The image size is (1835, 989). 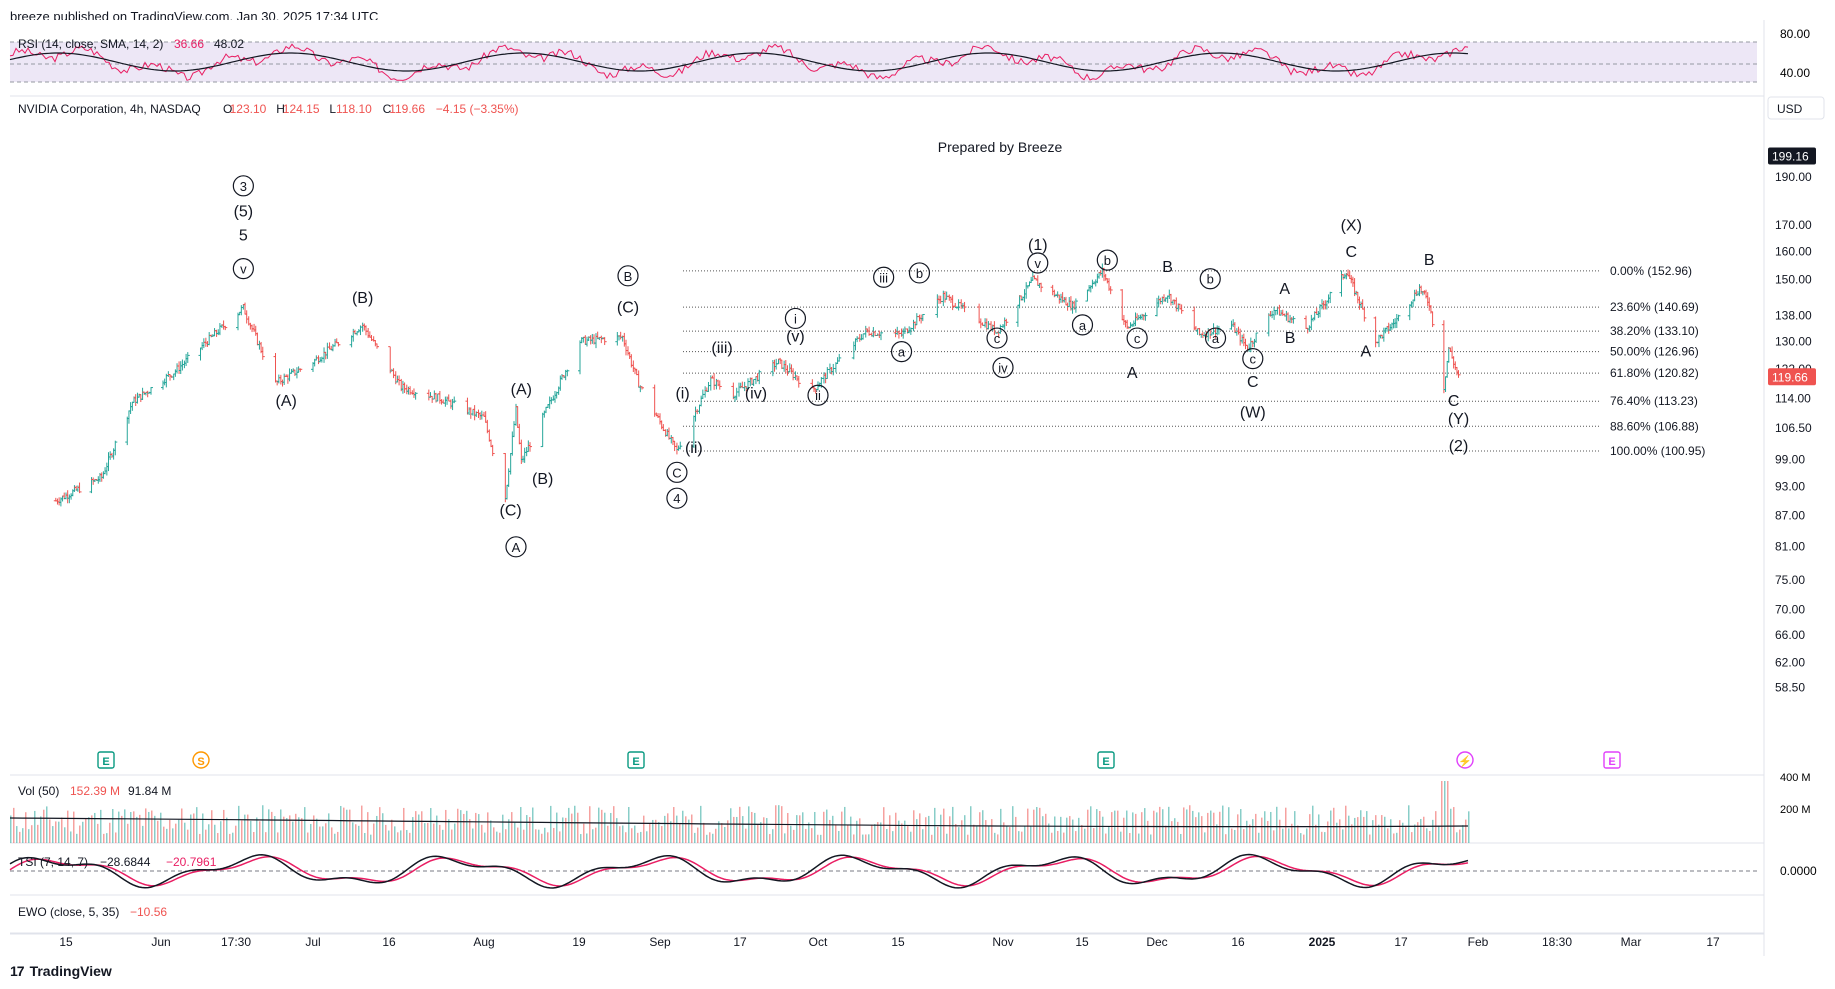 I want to click on time-tick-label: Sep, so click(x=660, y=942).